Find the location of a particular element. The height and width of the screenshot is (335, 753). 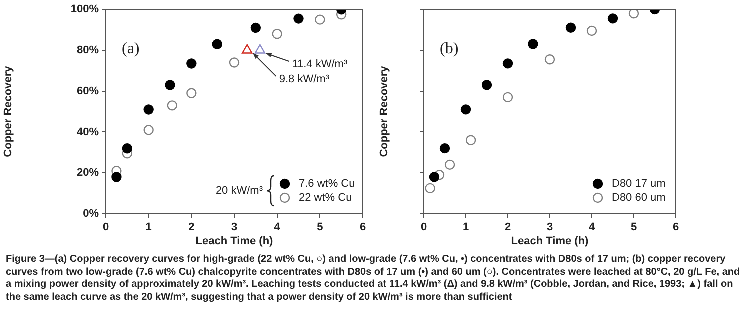

y-tick-label: 80% is located at coordinates (88, 50).